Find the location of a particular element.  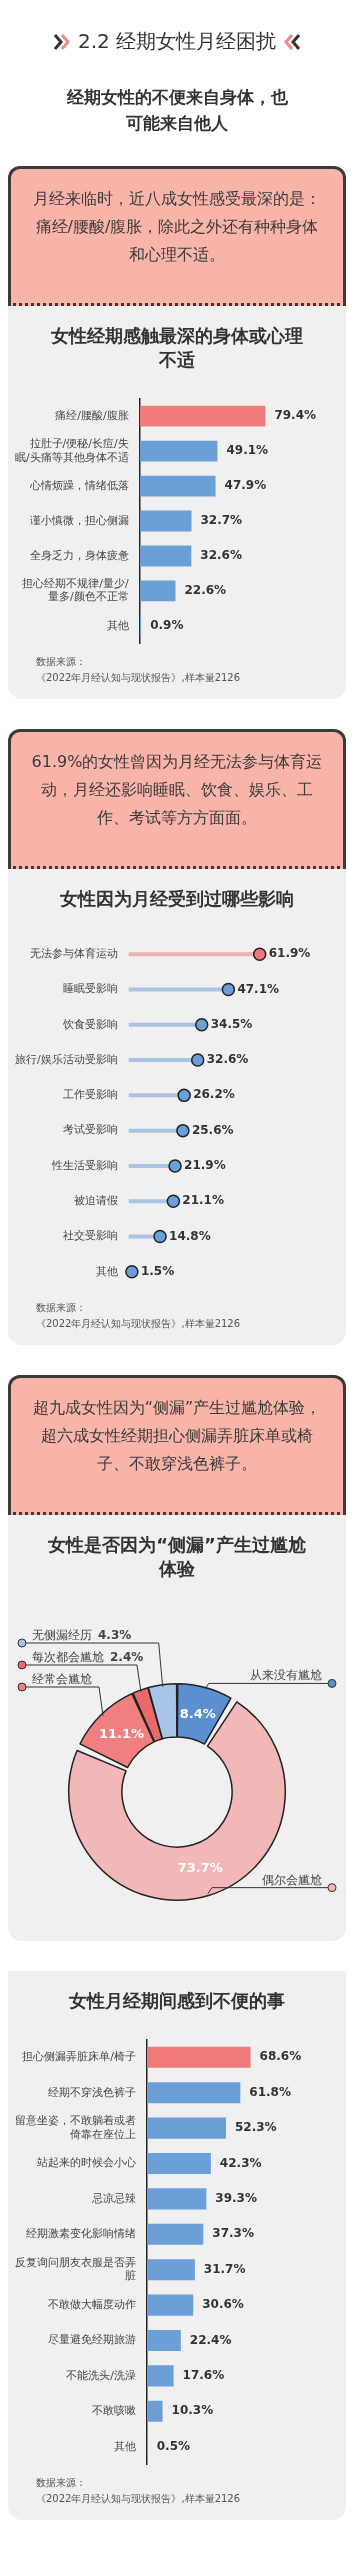

data-label: 42.3% is located at coordinates (240, 2162).